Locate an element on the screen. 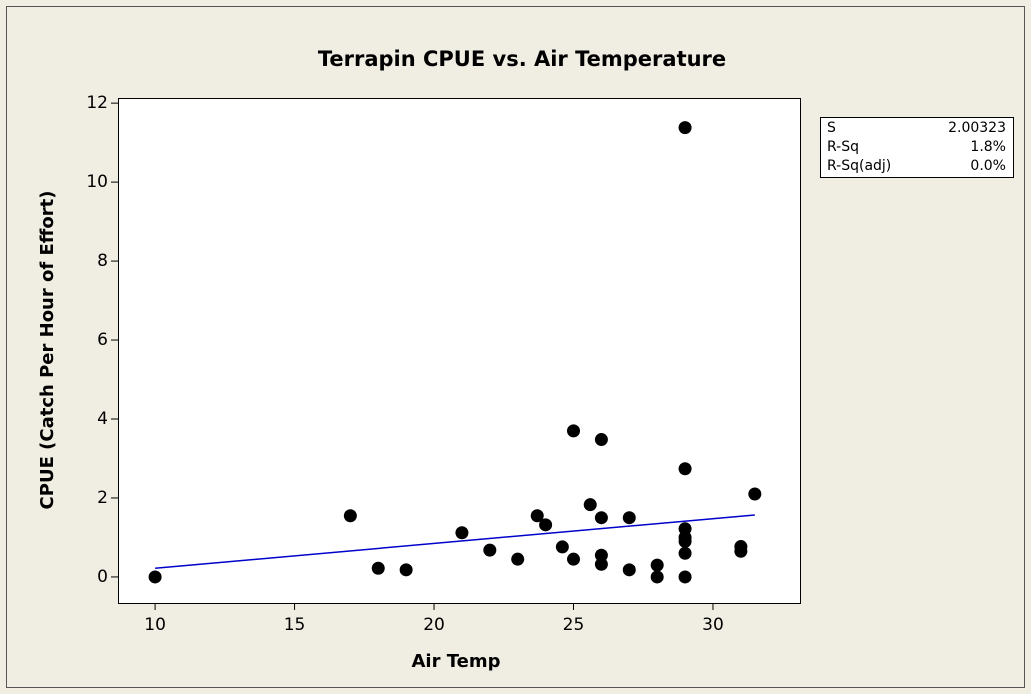 The width and height of the screenshot is (1031, 694). y-tick-label: 2 is located at coordinates (102, 498).